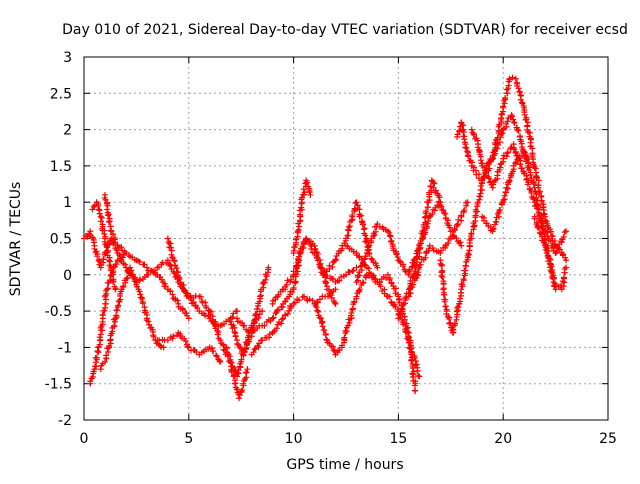 The image size is (640, 484). I want to click on x-tick-label: 15, so click(398, 439).